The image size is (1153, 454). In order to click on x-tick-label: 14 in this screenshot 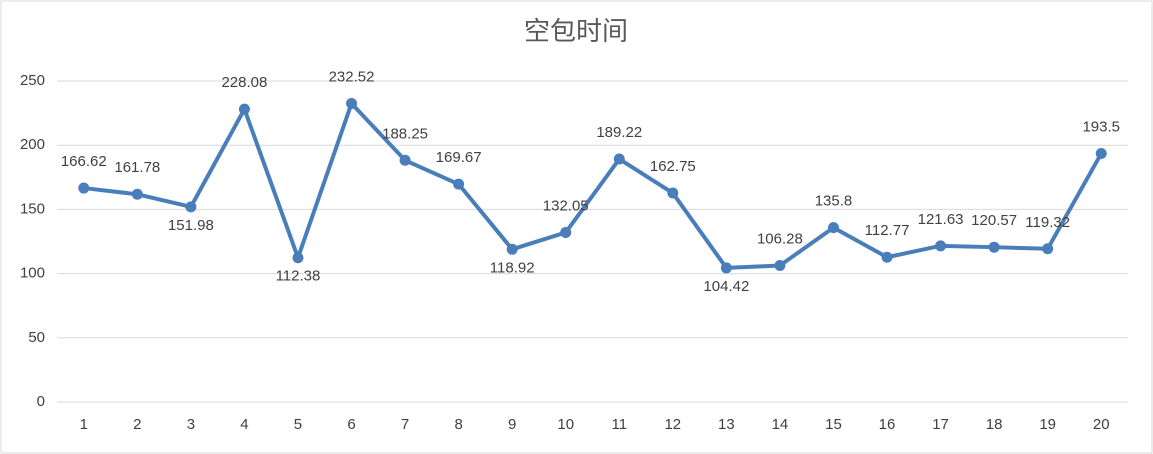, I will do `click(780, 424)`.